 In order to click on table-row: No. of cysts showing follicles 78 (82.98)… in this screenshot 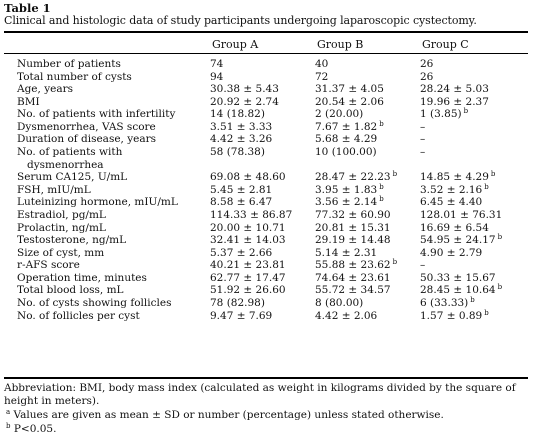, I will do `click(267, 302)`.